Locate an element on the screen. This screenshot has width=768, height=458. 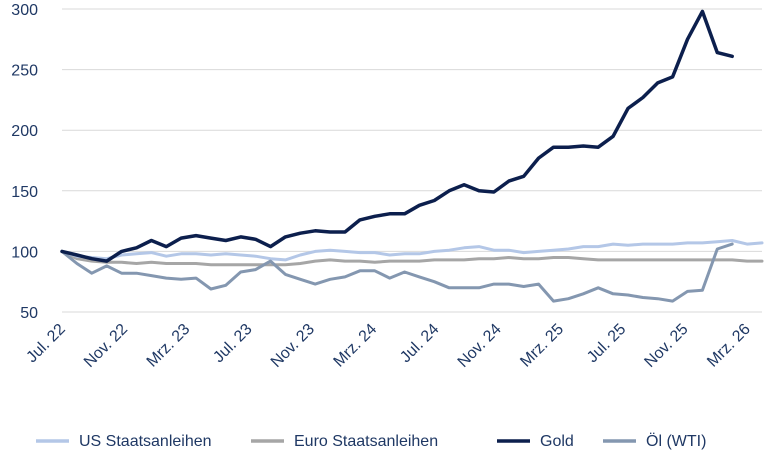
x-tick-label: Jul. 22 is located at coordinates (45, 343).